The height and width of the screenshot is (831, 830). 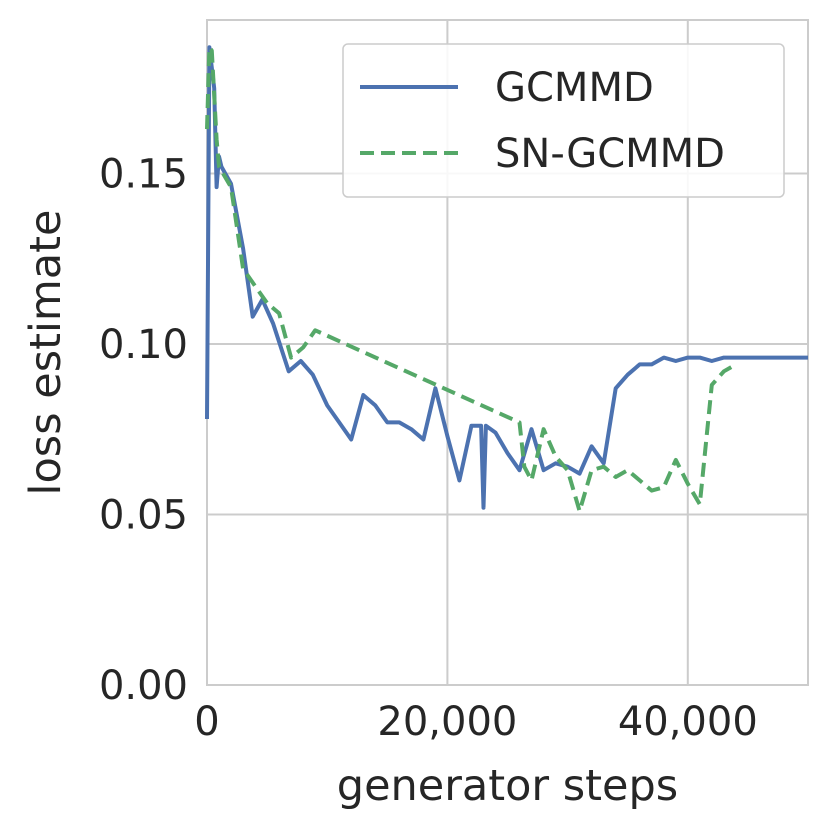 I want to click on x-tick-label: 0, so click(x=206, y=722).